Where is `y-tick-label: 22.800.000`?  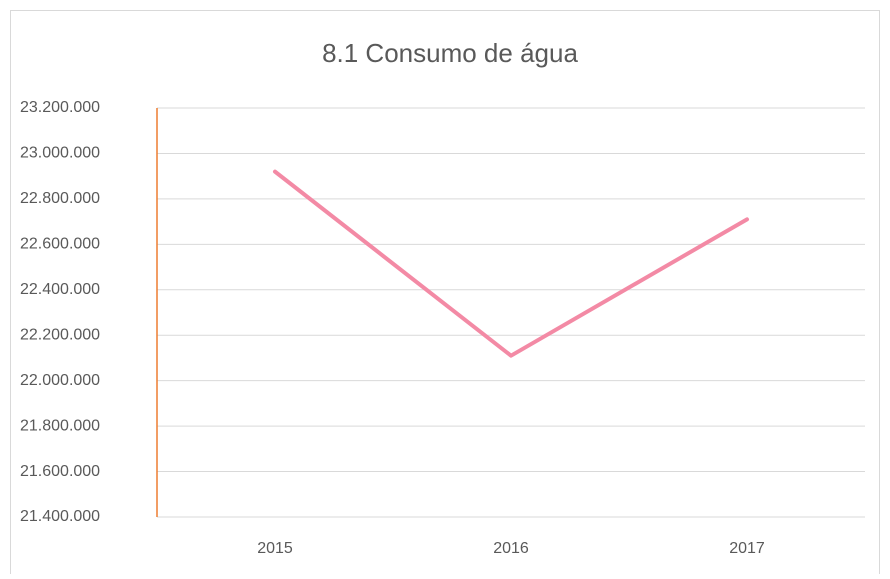
y-tick-label: 22.800.000 is located at coordinates (60, 198).